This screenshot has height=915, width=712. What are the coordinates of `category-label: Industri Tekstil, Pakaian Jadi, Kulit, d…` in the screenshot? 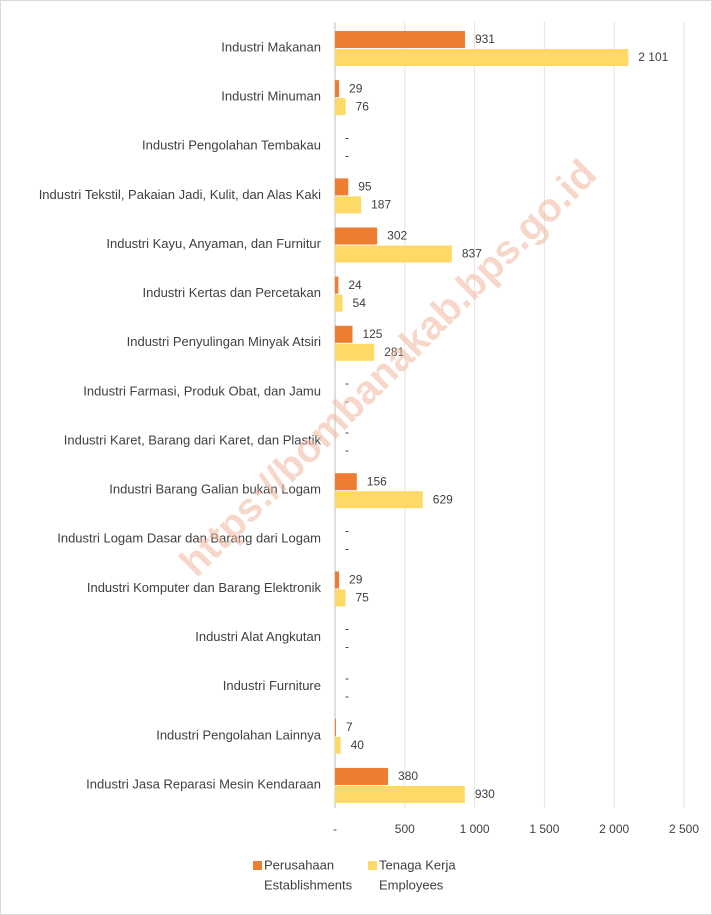 It's located at (180, 194).